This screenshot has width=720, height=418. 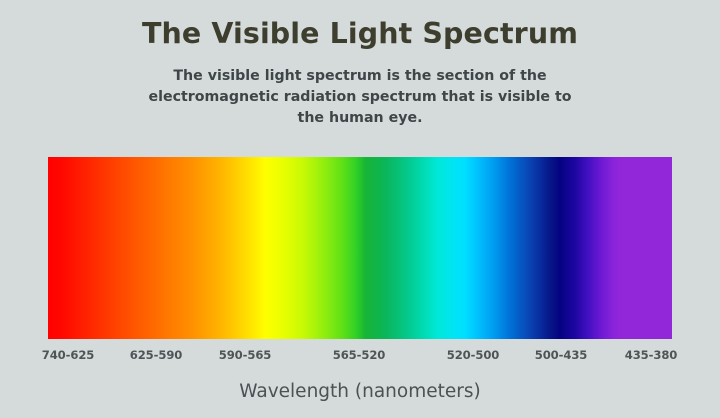 I want to click on tick-label-500-435: 500-435, so click(x=561, y=355).